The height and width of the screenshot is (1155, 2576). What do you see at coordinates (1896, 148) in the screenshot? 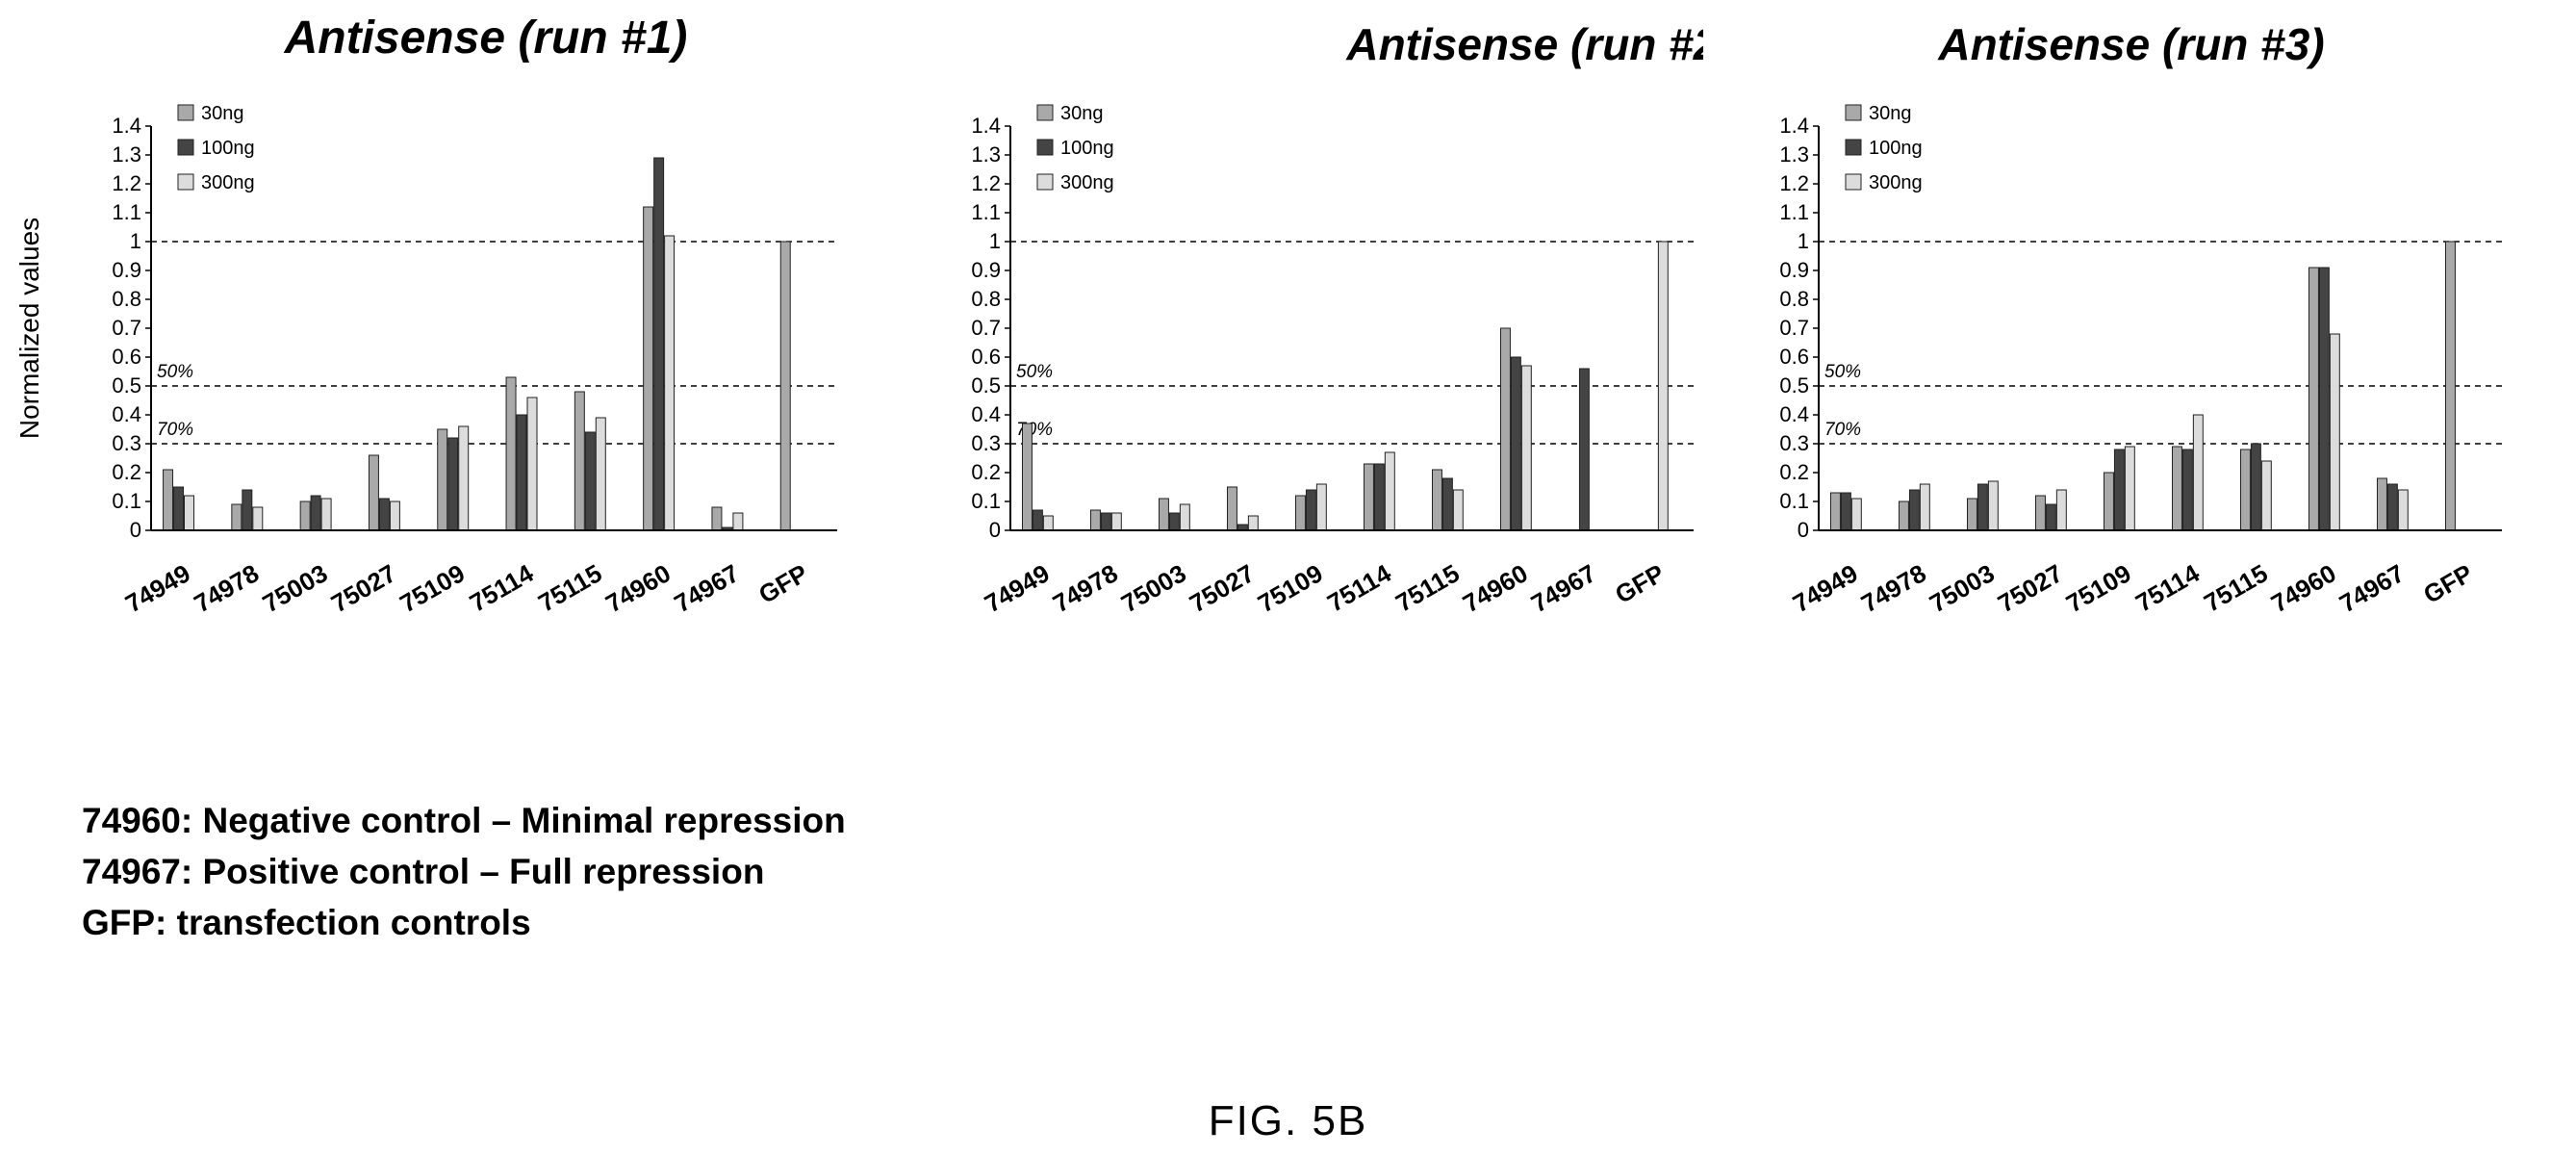
I see `legend-label: 100ng` at bounding box center [1896, 148].